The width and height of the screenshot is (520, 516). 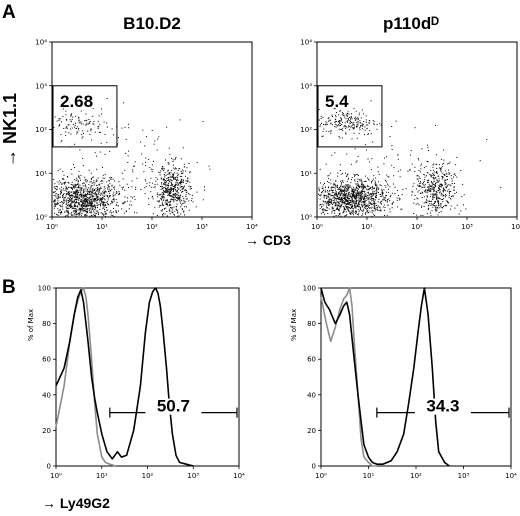 What do you see at coordinates (102, 476) in the screenshot?
I see `x-tick-label: 10¹` at bounding box center [102, 476].